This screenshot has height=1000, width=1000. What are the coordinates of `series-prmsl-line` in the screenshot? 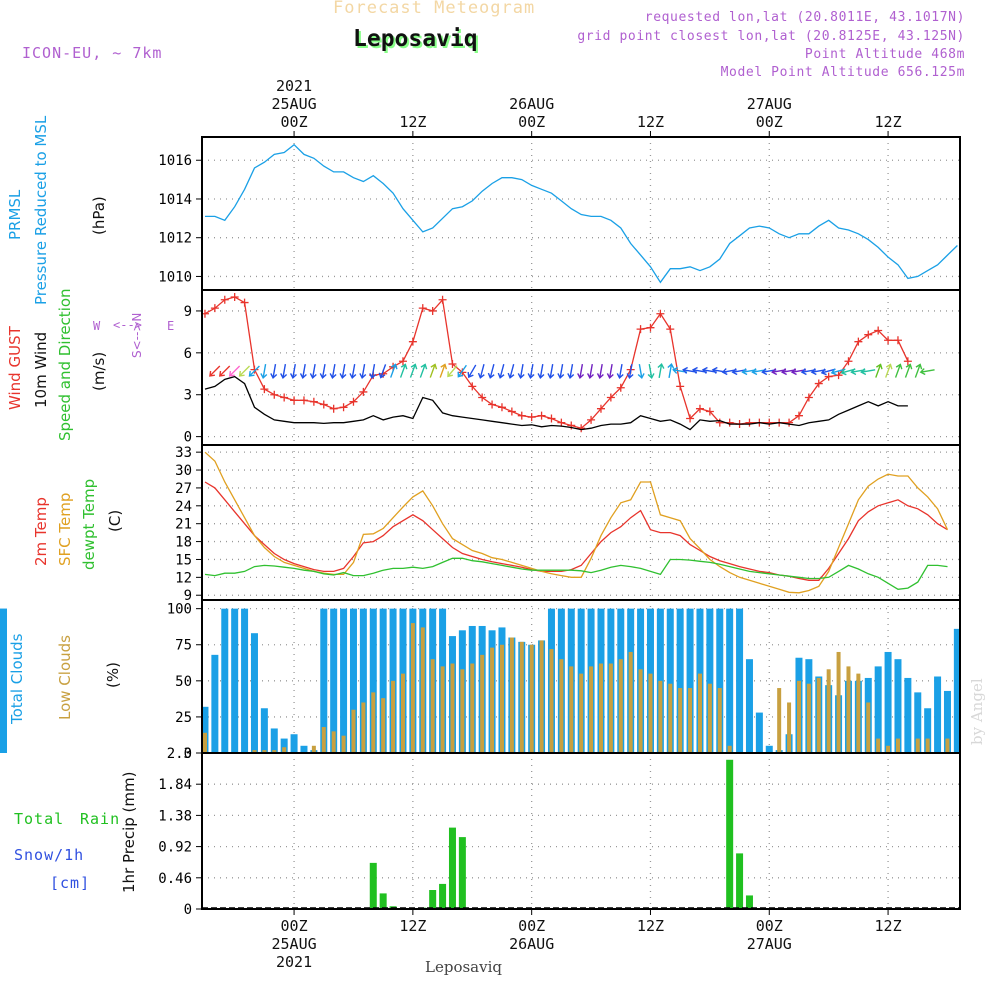 It's located at (581, 213).